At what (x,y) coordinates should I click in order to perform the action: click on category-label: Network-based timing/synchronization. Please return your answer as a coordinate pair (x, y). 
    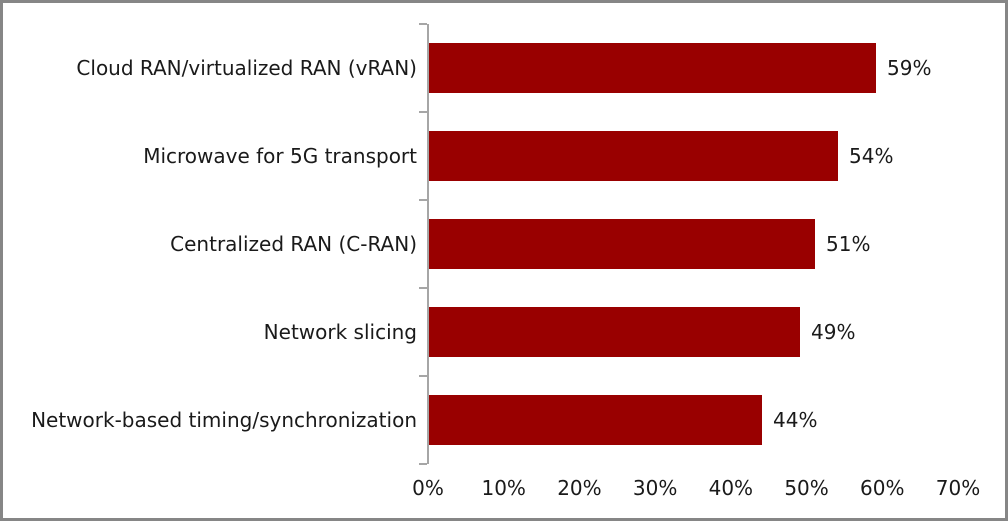
    Looking at the image, I should click on (224, 420).